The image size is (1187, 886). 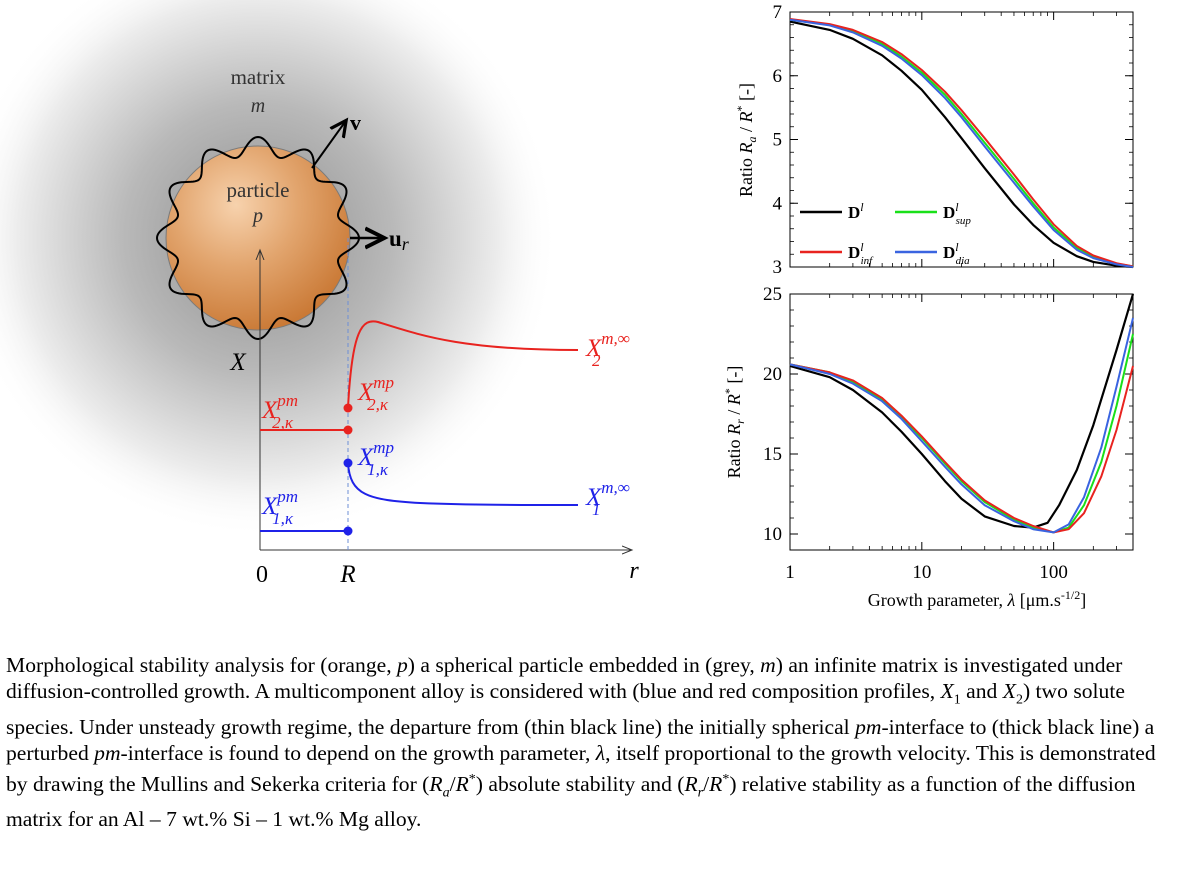 I want to click on x1-pm-point, so click(x=348, y=531).